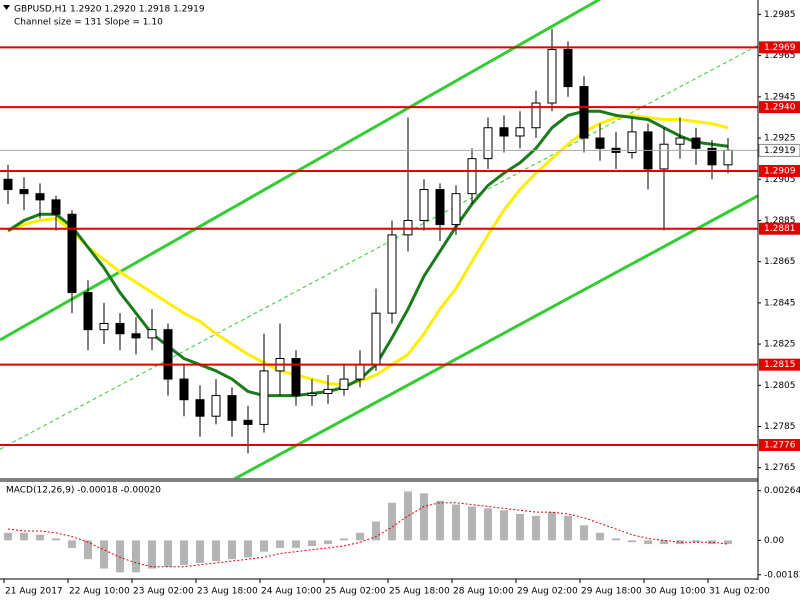  What do you see at coordinates (780, 262) in the screenshot?
I see `y-tick-label: 1.2865` at bounding box center [780, 262].